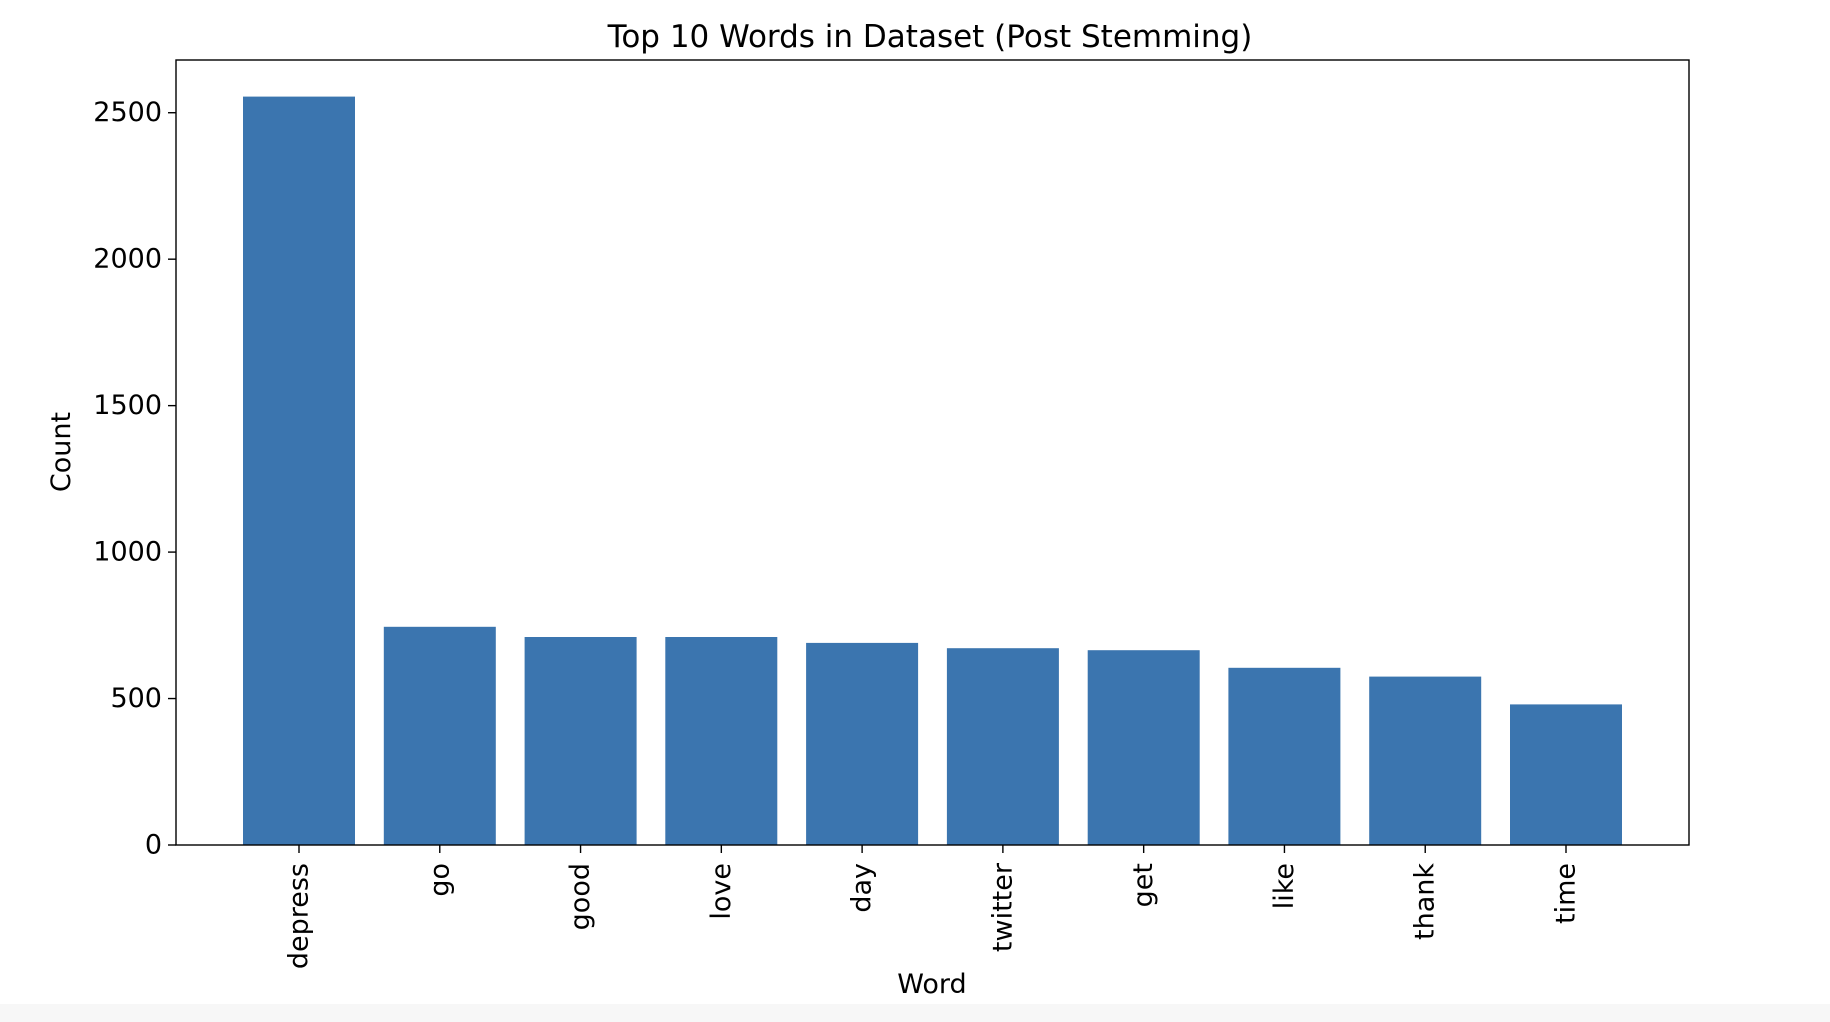 This screenshot has height=1022, width=1830. Describe the element at coordinates (862, 888) in the screenshot. I see `x-tick-label: day` at that location.